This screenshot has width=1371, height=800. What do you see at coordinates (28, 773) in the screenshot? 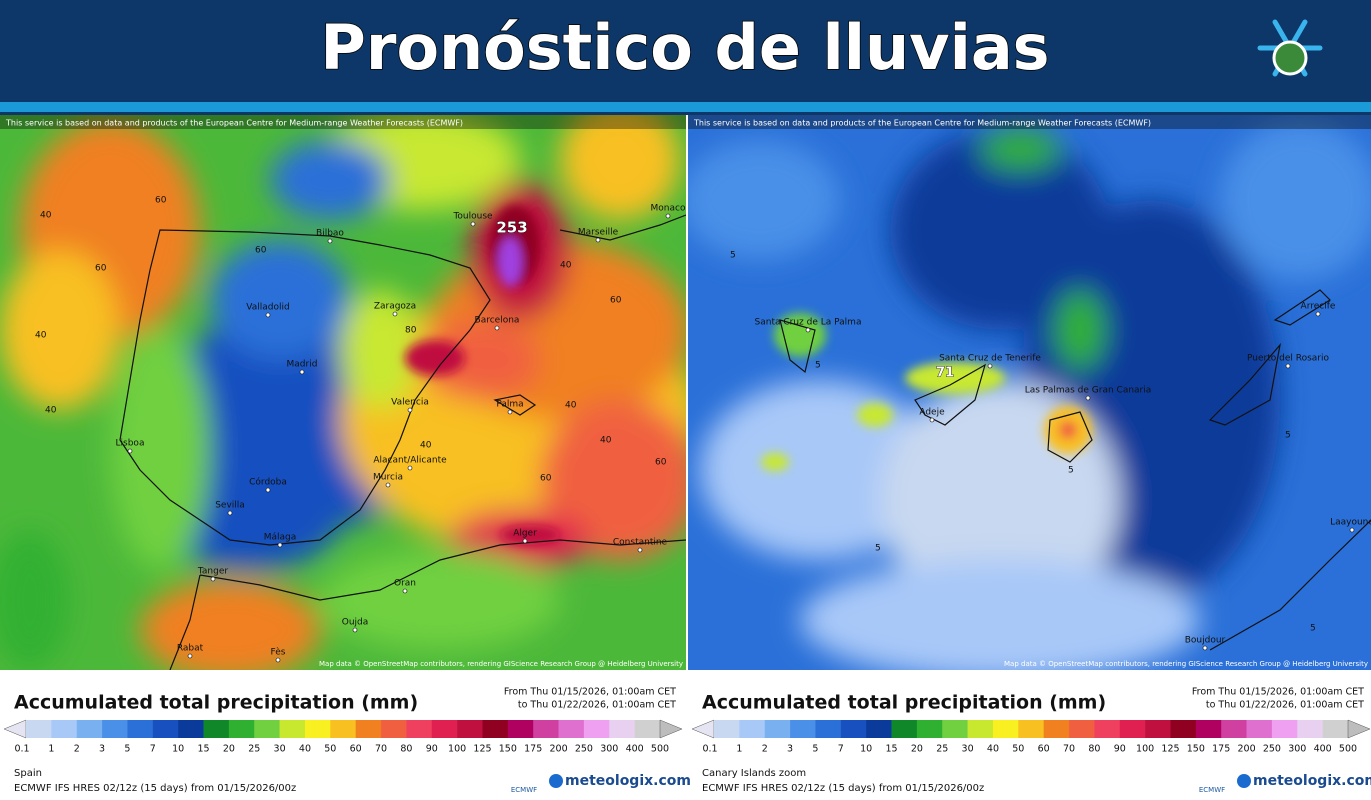
I see `region: Spain` at bounding box center [28, 773].